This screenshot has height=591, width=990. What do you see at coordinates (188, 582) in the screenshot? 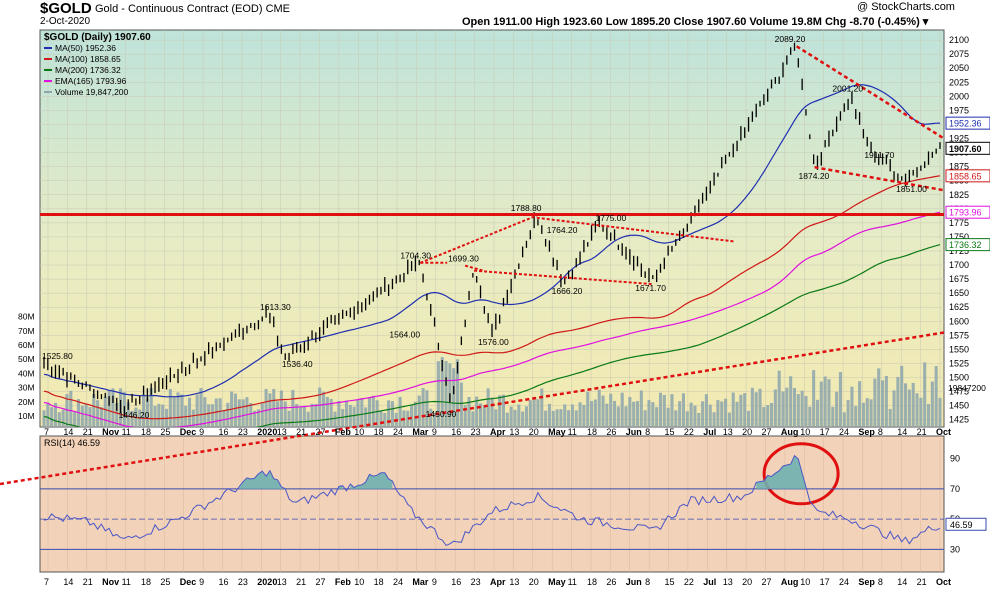
I see `x-tick-label-bottom: Dec` at bounding box center [188, 582].